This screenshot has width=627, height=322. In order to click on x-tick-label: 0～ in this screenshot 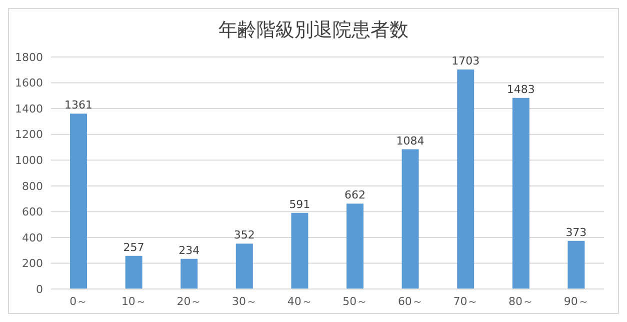, I will do `click(79, 301)`.